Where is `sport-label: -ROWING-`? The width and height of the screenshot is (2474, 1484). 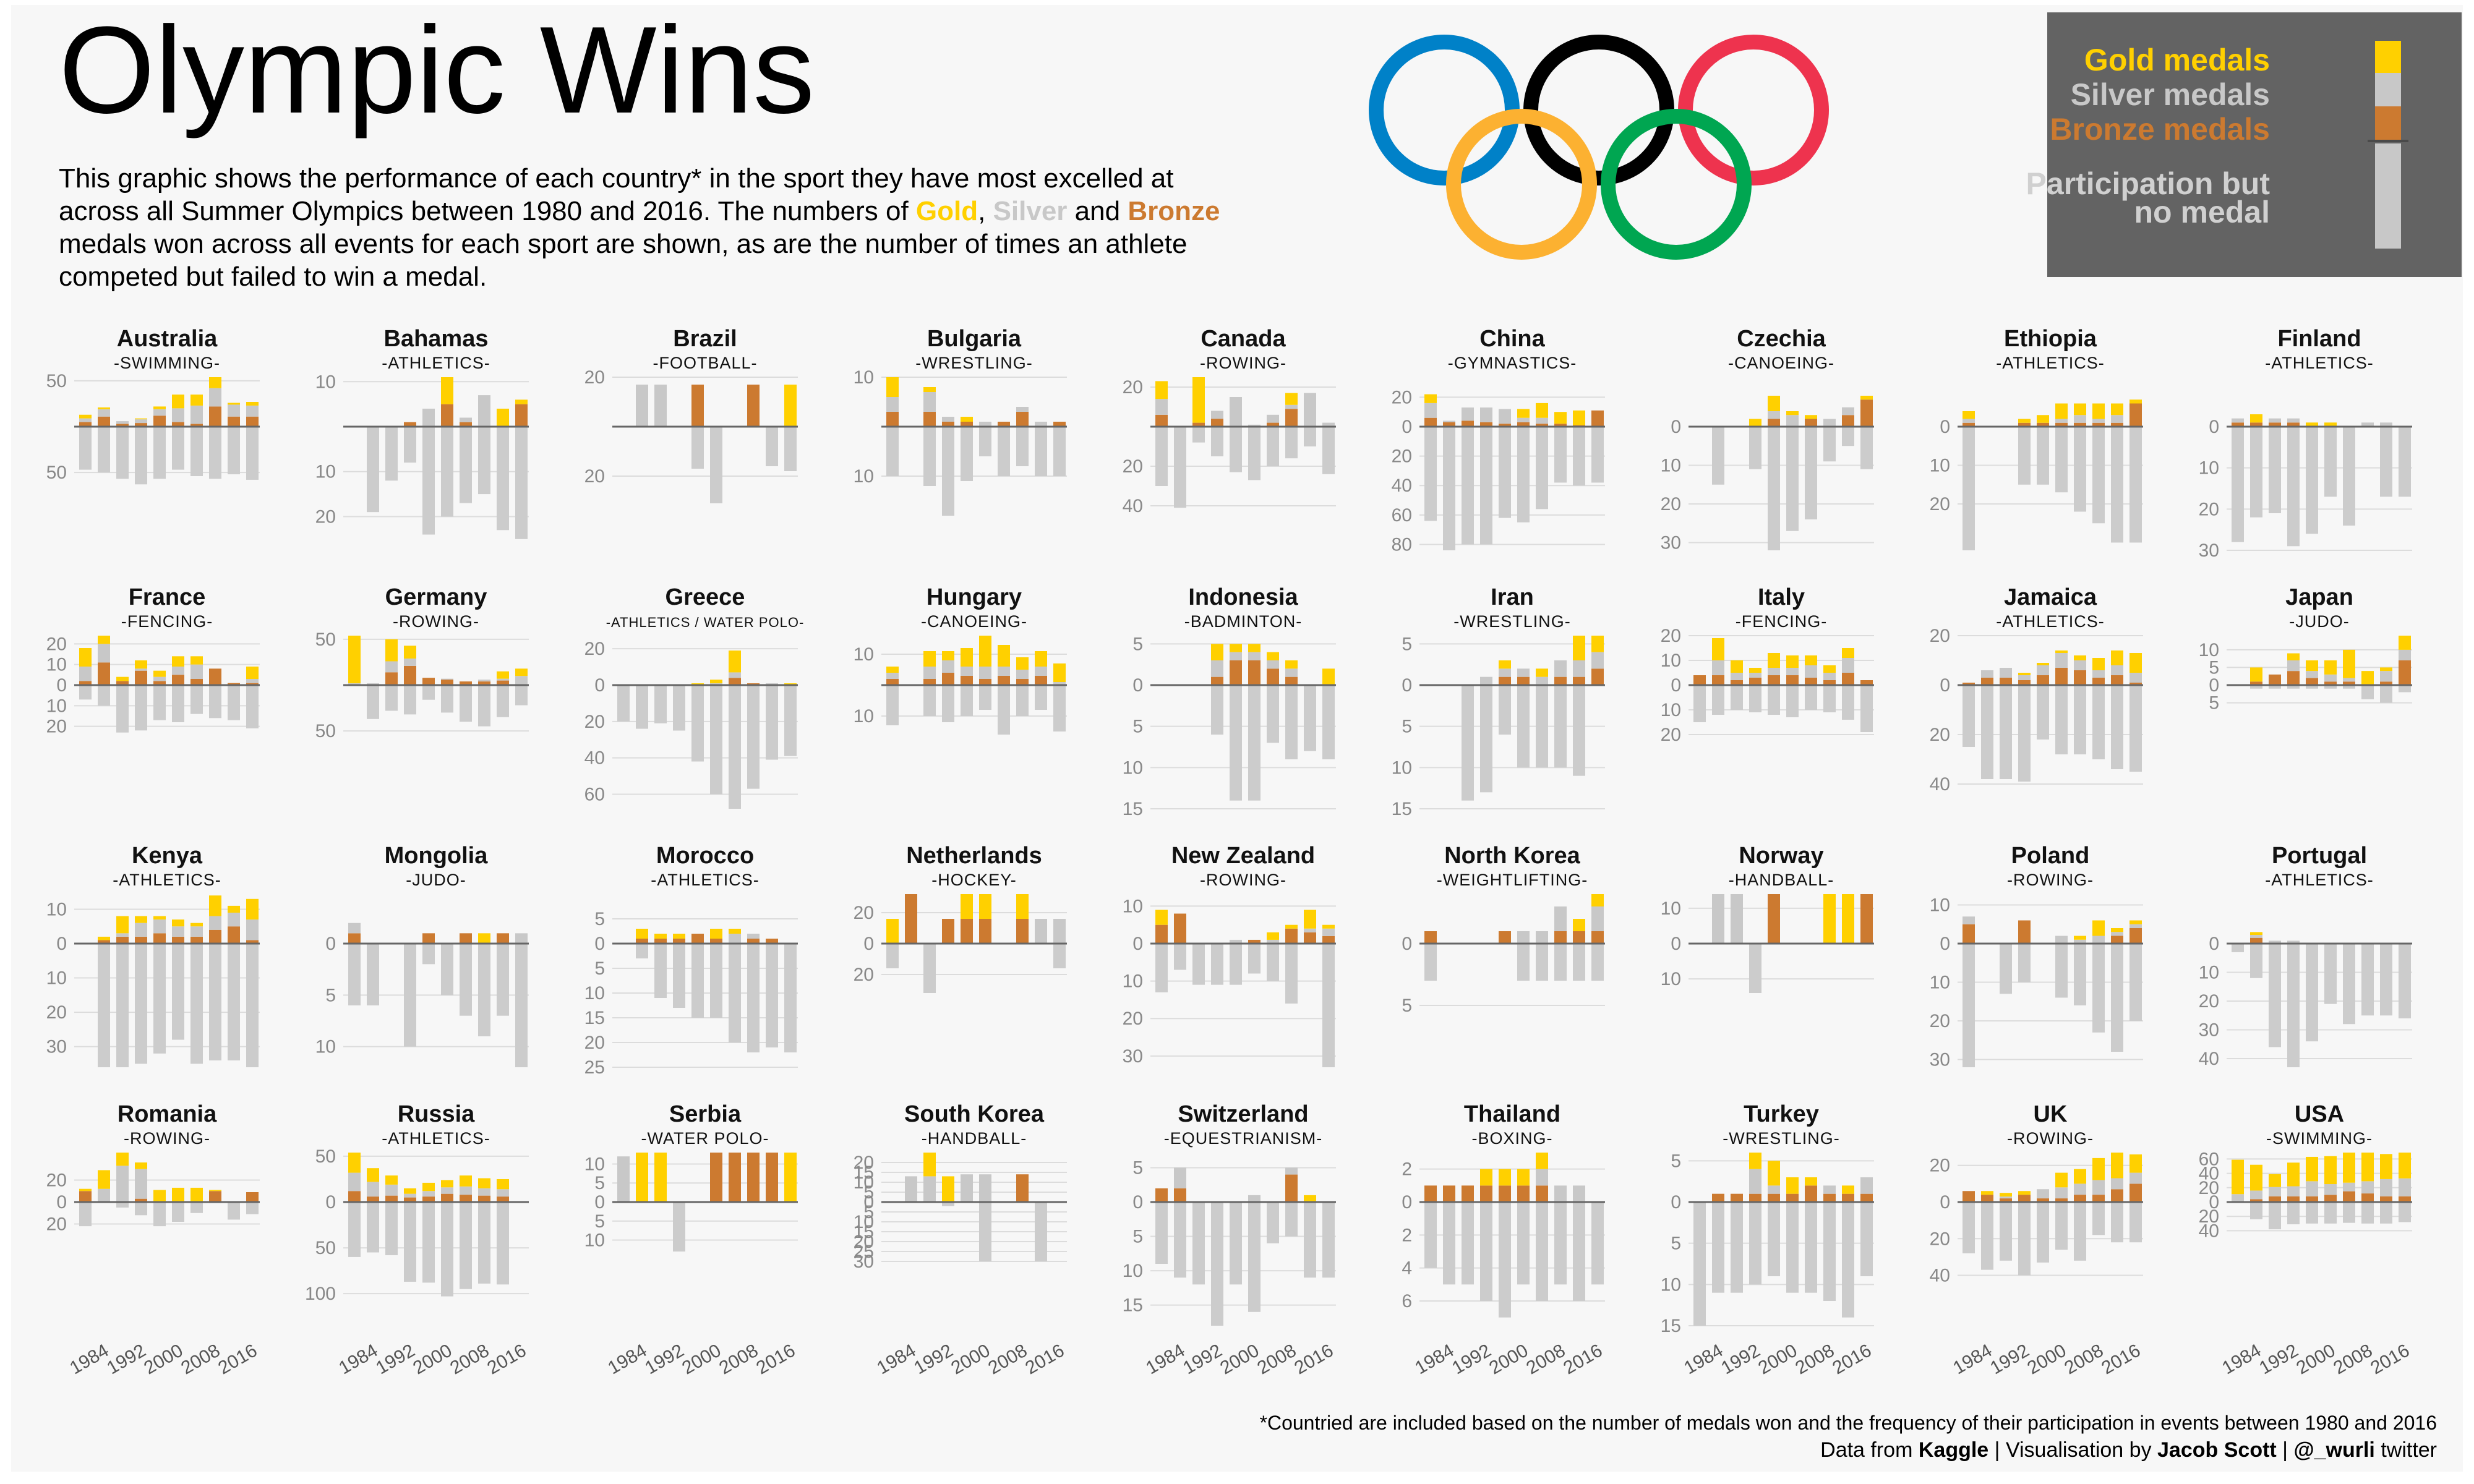
sport-label: -ROWING- is located at coordinates (2050, 880).